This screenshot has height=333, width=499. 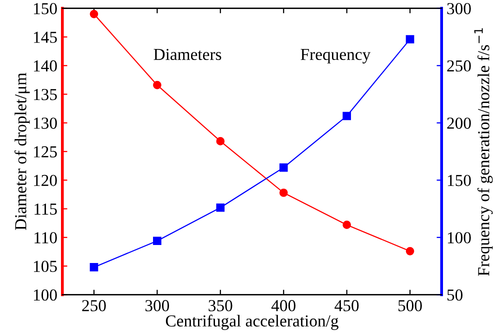 I want to click on y-tick-label: 115, so click(x=45, y=209).